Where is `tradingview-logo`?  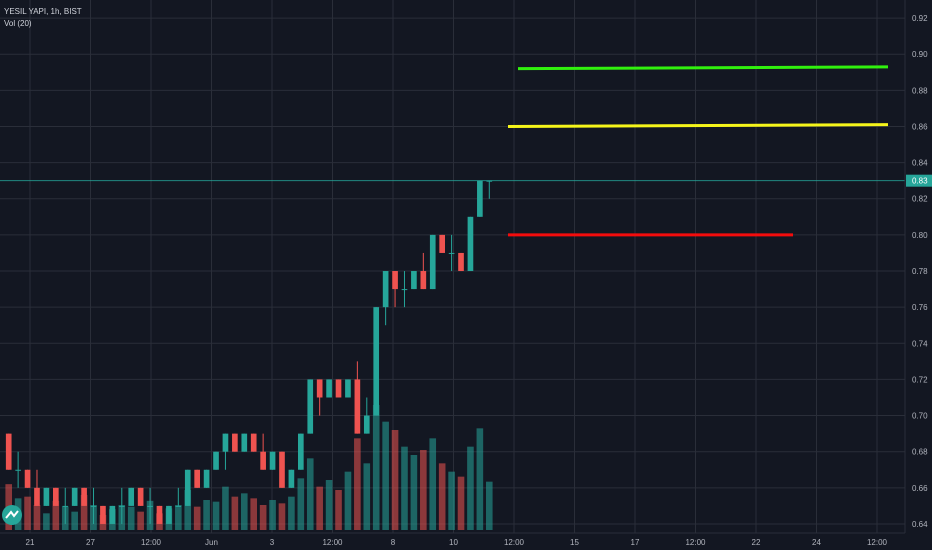
tradingview-logo is located at coordinates (12, 515).